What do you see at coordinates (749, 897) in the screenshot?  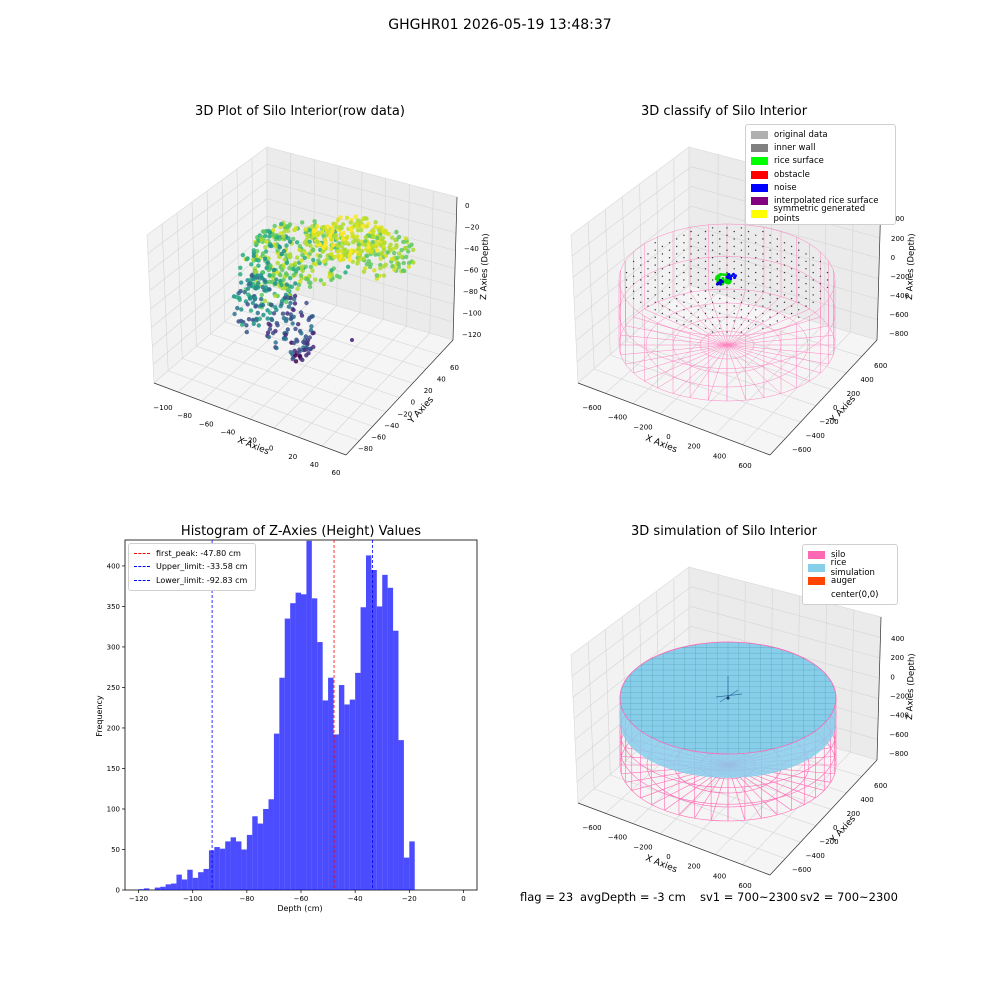 I see `sv1-text: sv1 = 700~2300` at bounding box center [749, 897].